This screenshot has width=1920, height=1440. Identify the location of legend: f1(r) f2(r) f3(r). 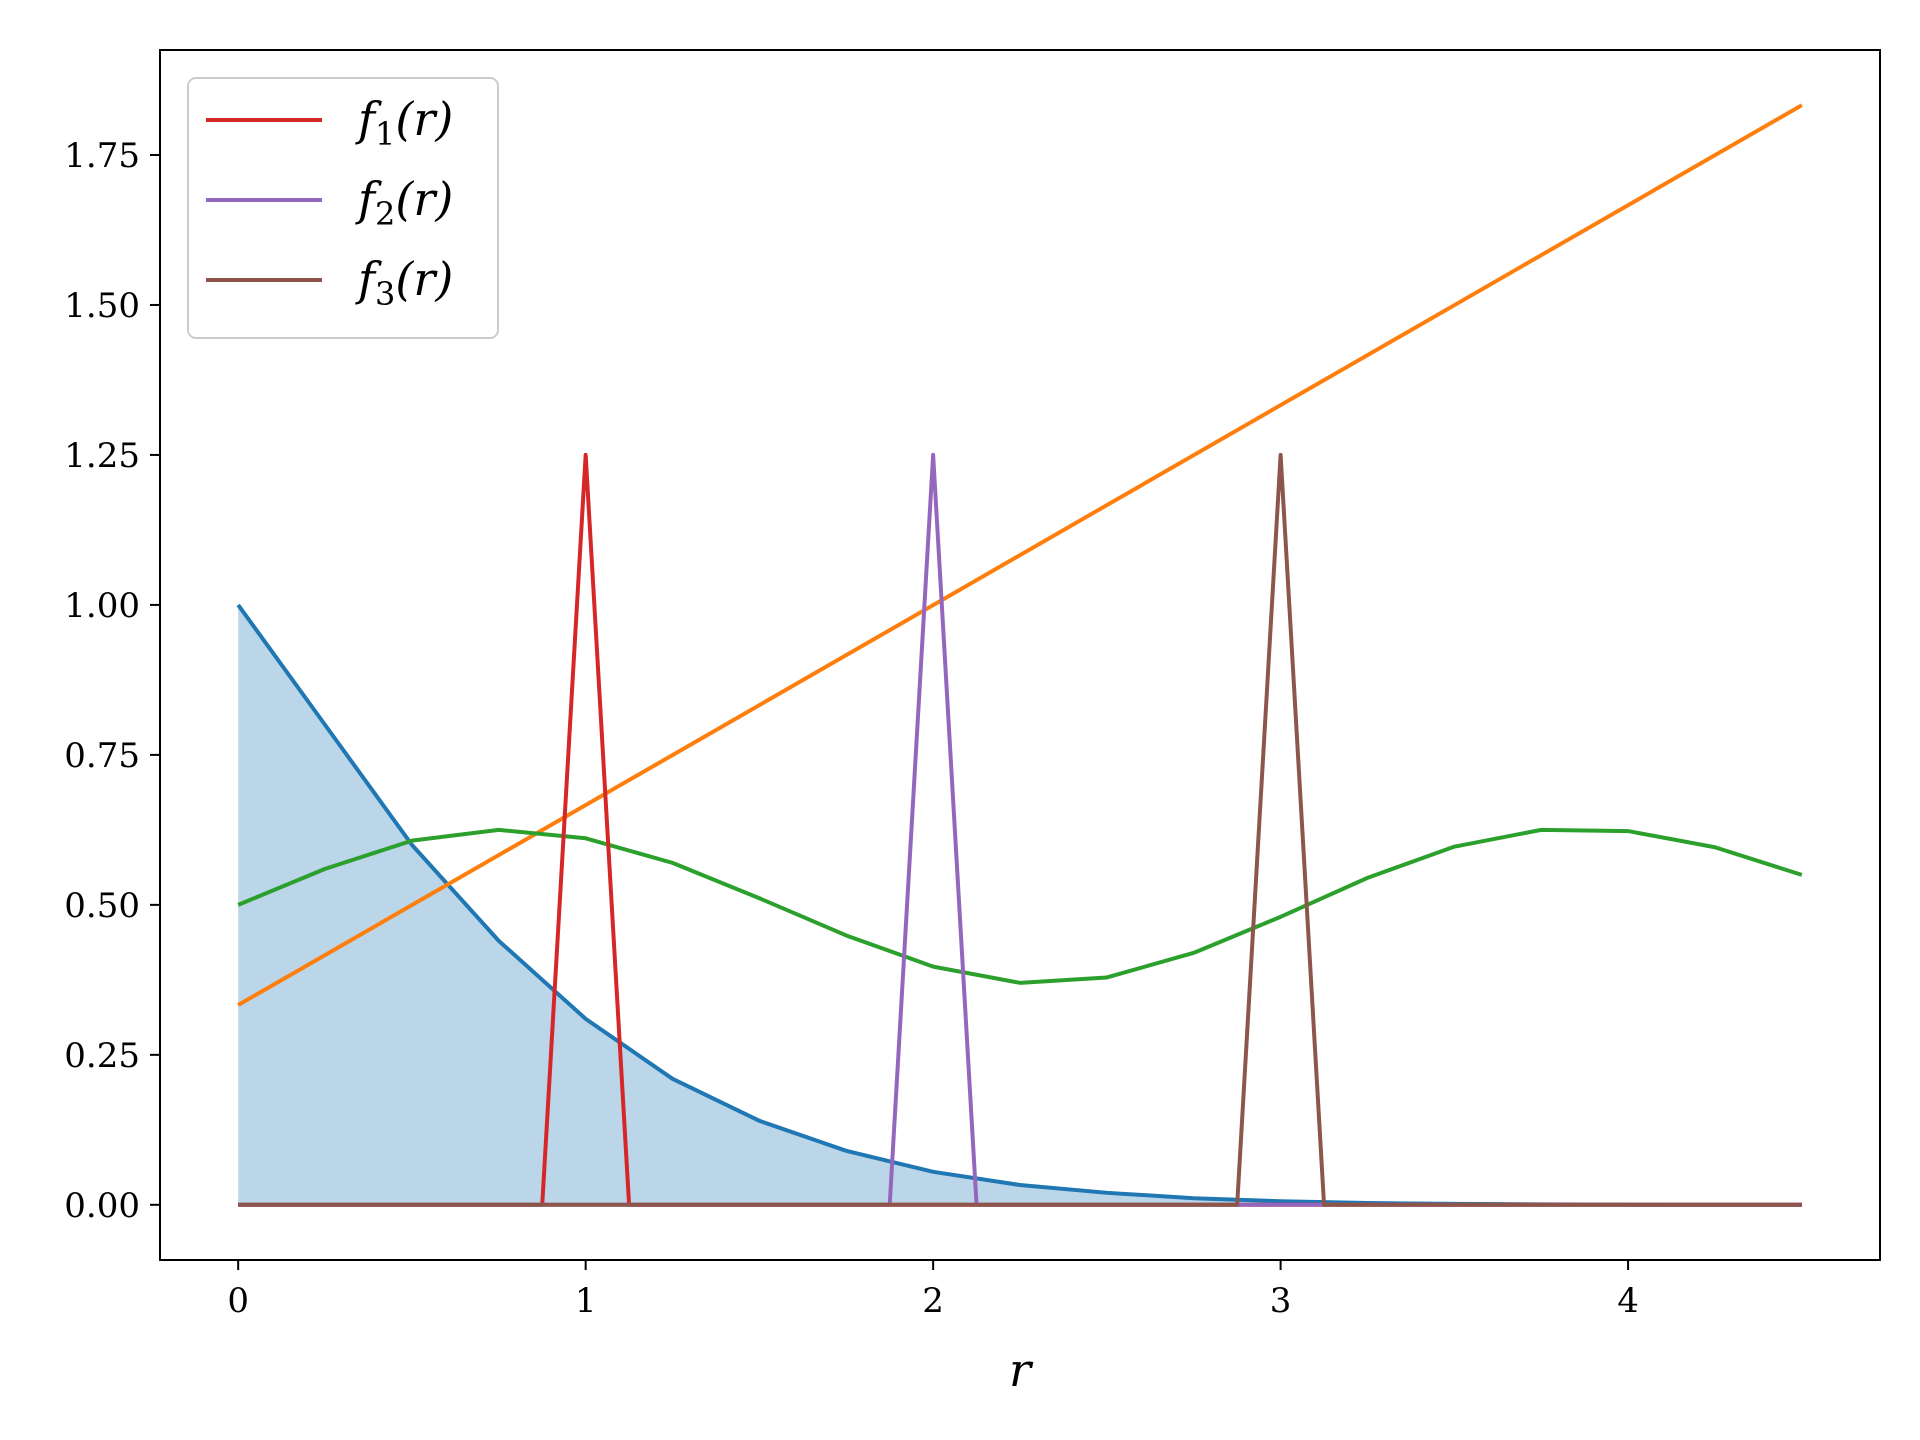
(343, 208).